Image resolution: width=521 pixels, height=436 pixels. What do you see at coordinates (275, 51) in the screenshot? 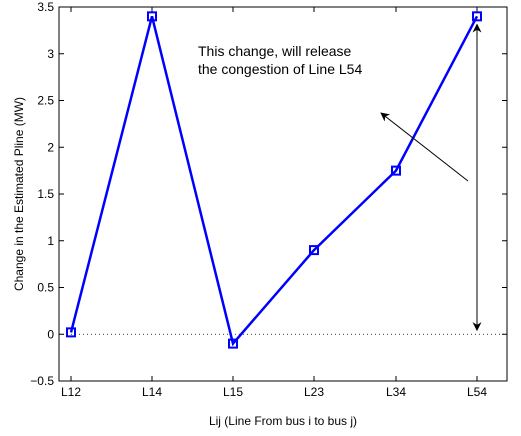
I see `annotation-line-1: This change, will release` at bounding box center [275, 51].